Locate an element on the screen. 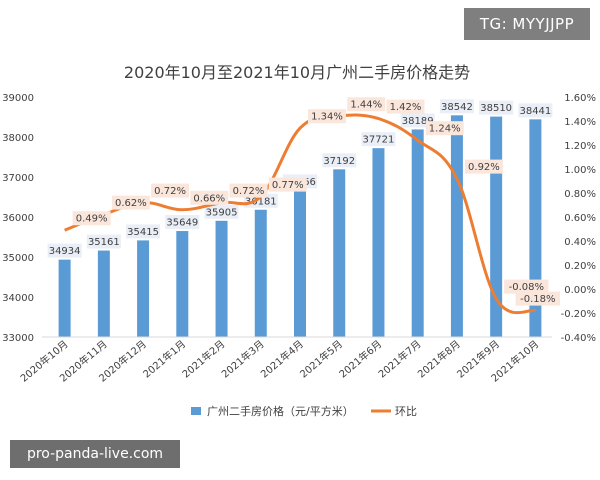 This screenshot has height=480, width=600. line-value-label: -0.18% is located at coordinates (537, 299).